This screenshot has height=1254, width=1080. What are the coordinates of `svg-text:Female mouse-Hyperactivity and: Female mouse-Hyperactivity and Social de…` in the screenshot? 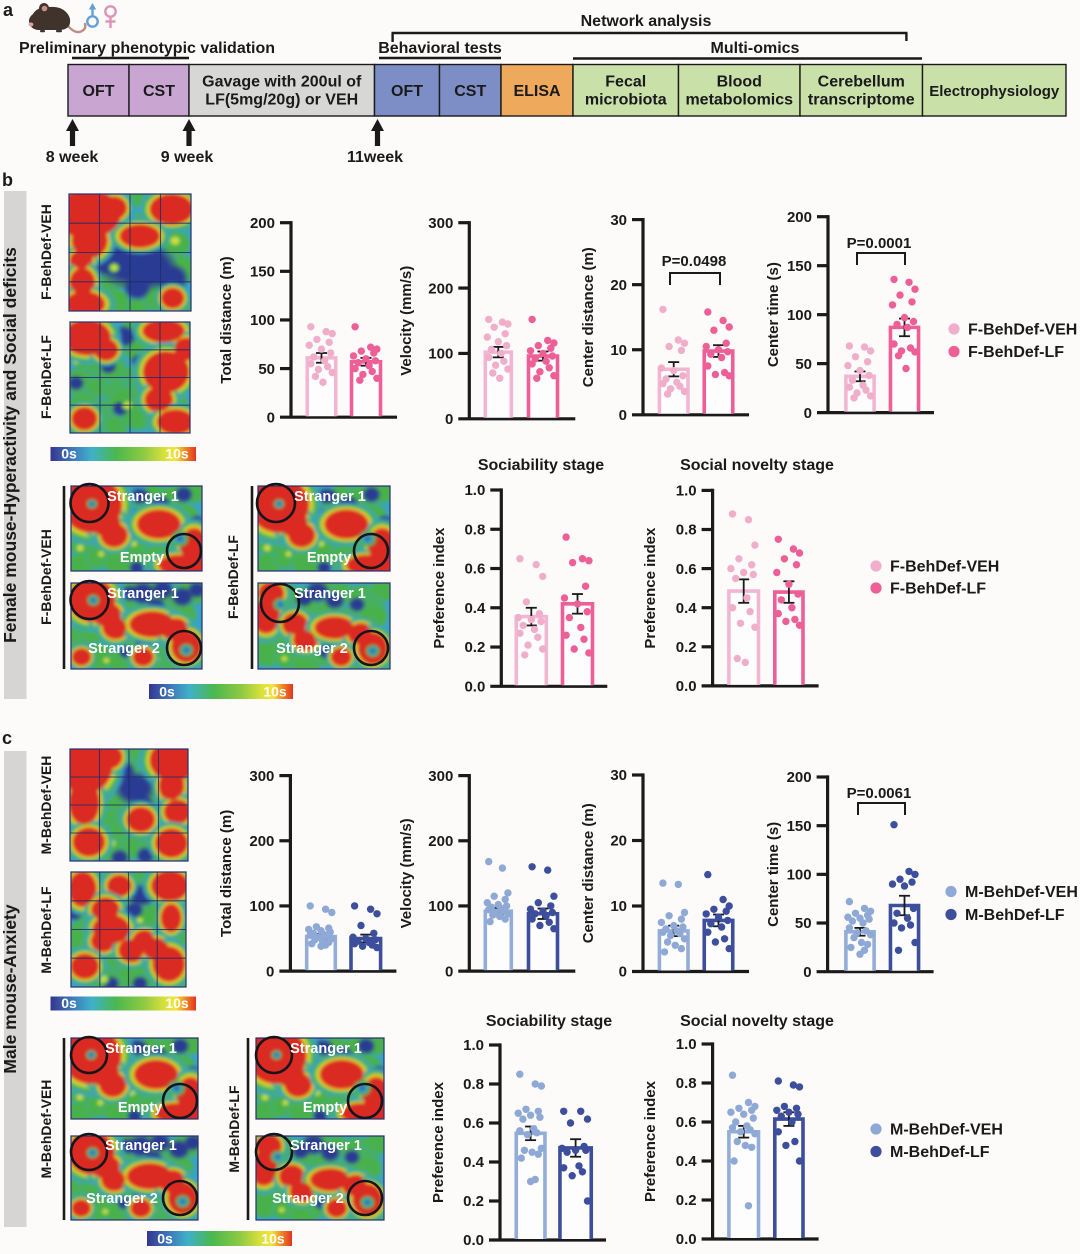 It's located at (10, 445).